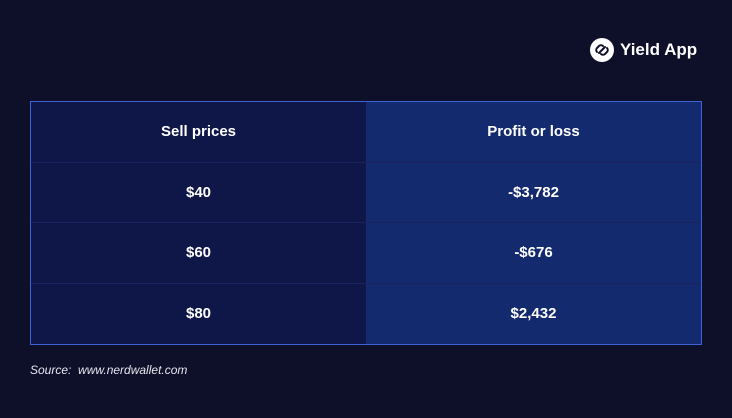  Describe the element at coordinates (602, 50) in the screenshot. I see `brand-logo` at that location.